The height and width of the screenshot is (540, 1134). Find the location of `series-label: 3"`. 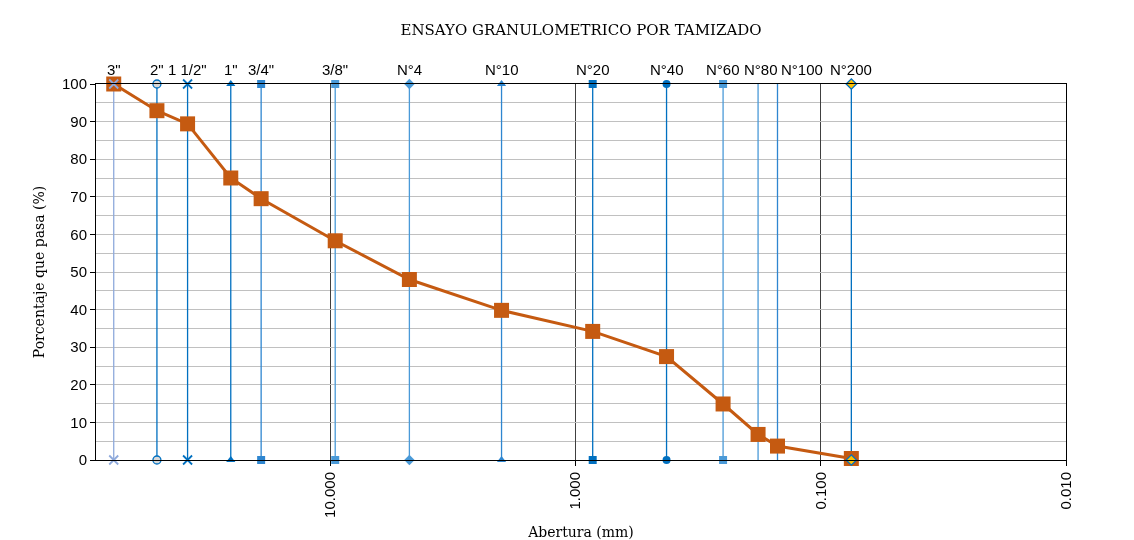

series-label: 3" is located at coordinates (114, 69).